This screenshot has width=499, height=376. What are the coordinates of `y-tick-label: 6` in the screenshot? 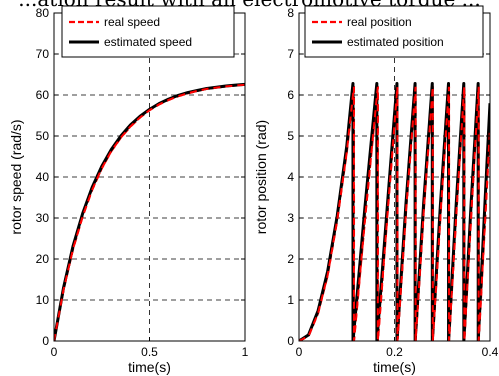 It's located at (290, 95).